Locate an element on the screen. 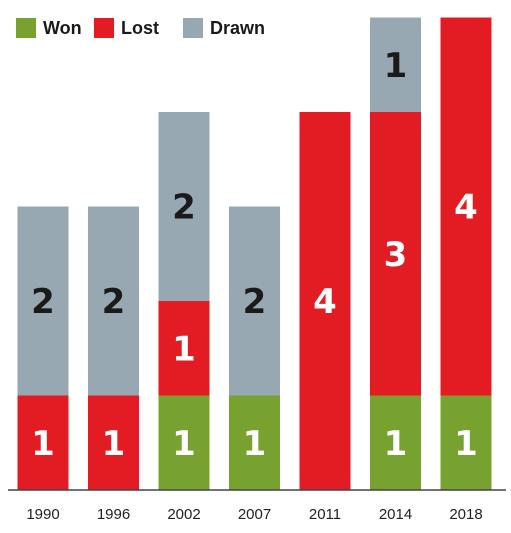 The image size is (511, 533). legend-swatch-lost is located at coordinates (104, 28).